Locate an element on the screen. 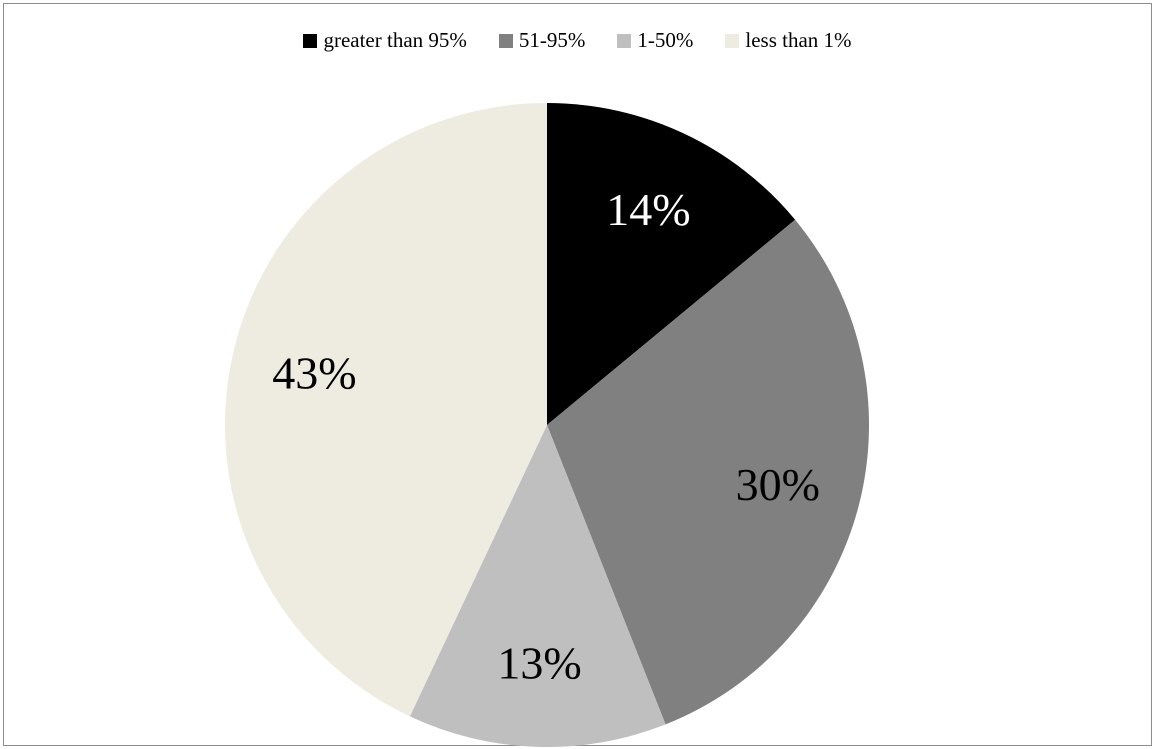  data-label-1-50: 13% is located at coordinates (539, 663).